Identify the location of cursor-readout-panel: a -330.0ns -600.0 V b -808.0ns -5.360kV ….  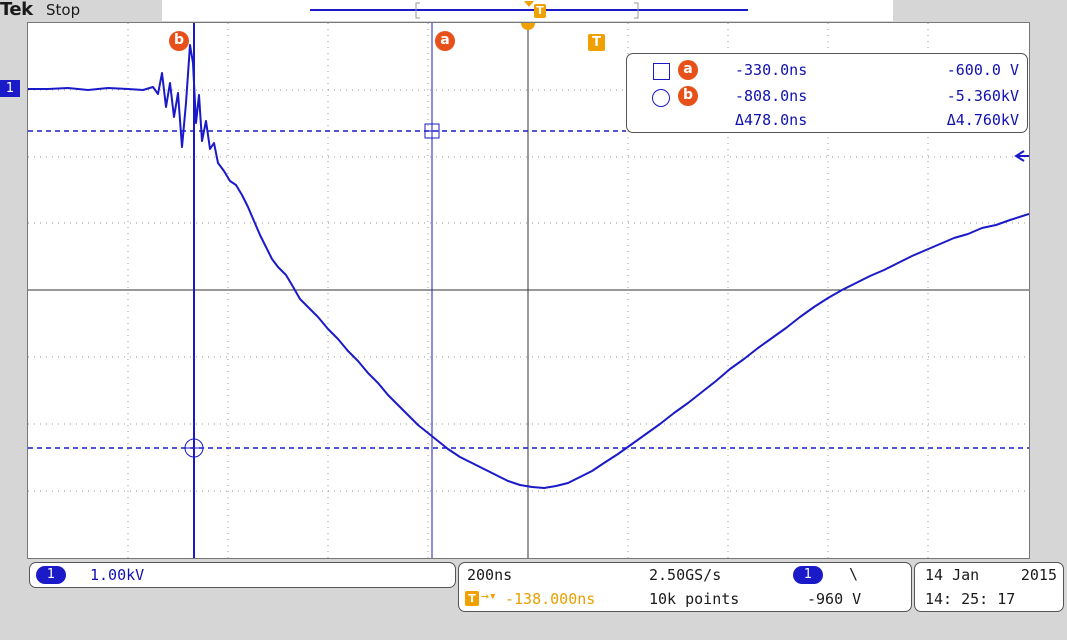
(827, 93).